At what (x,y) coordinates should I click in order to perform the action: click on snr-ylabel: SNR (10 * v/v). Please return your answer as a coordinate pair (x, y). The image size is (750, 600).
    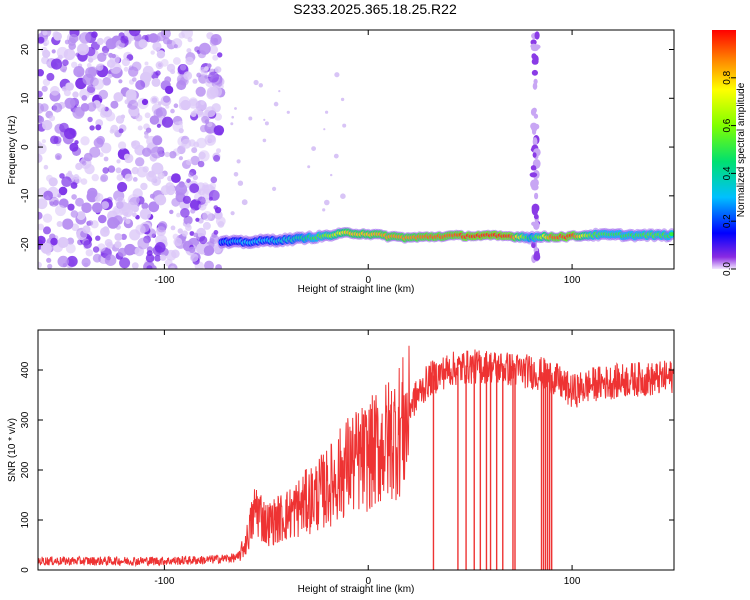
    Looking at the image, I should click on (12, 450).